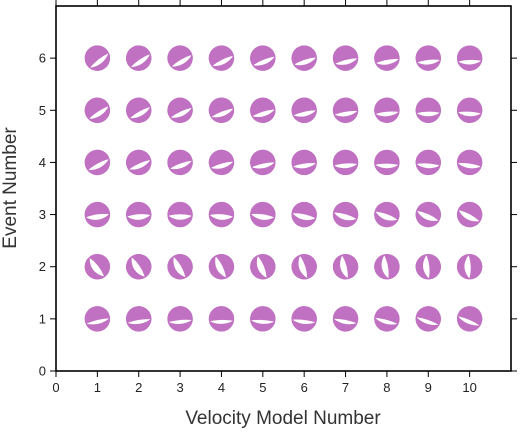  What do you see at coordinates (42, 318) in the screenshot?
I see `y-tick-label: 1` at bounding box center [42, 318].